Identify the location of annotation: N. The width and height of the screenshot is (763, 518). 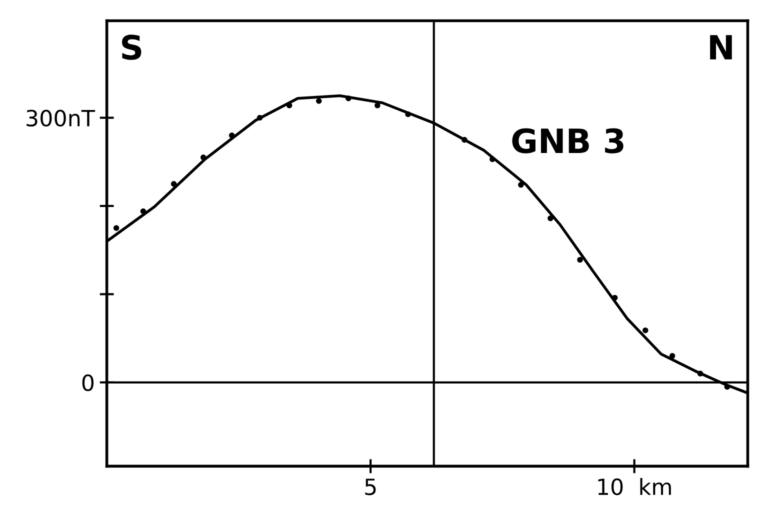
(721, 47).